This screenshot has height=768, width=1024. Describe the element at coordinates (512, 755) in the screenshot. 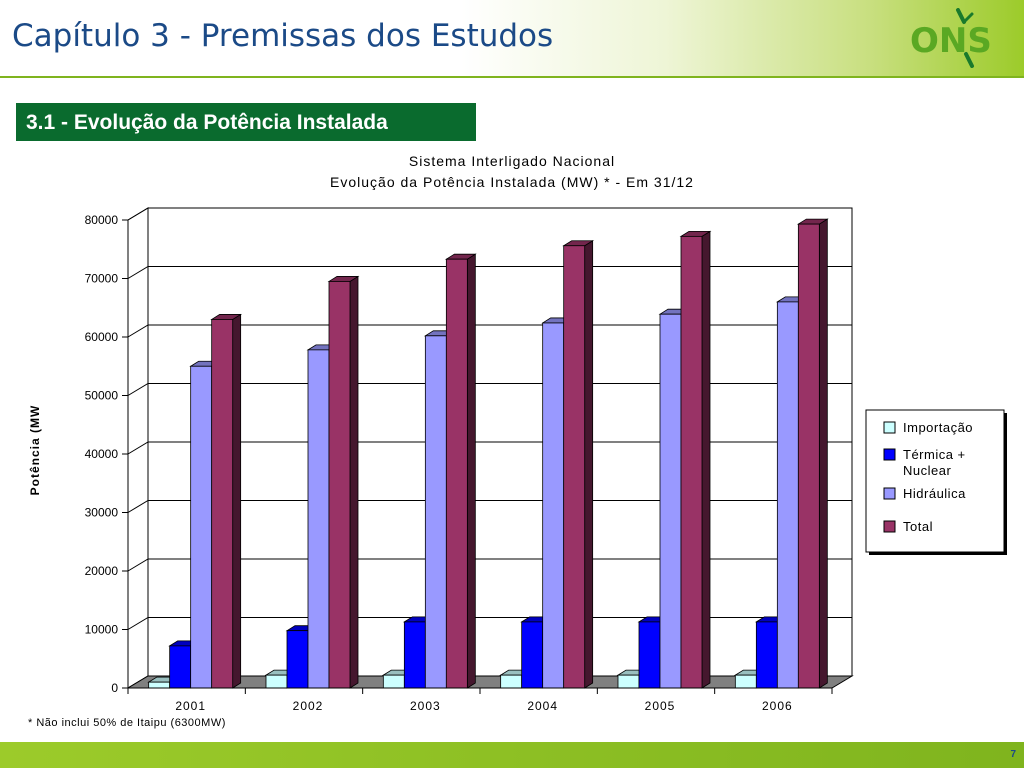

I see `footer-bar: 7` at that location.